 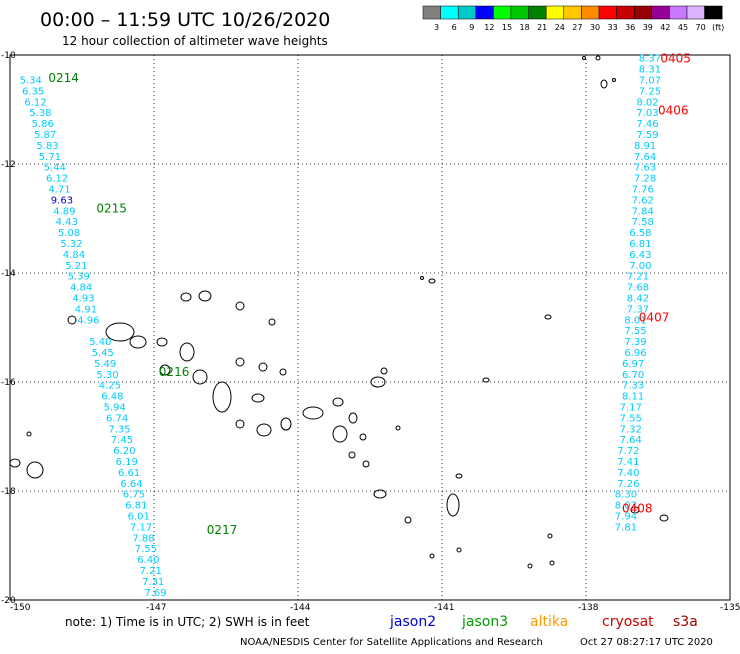 I want to click on y-tick-label: -10, so click(x=8, y=56).